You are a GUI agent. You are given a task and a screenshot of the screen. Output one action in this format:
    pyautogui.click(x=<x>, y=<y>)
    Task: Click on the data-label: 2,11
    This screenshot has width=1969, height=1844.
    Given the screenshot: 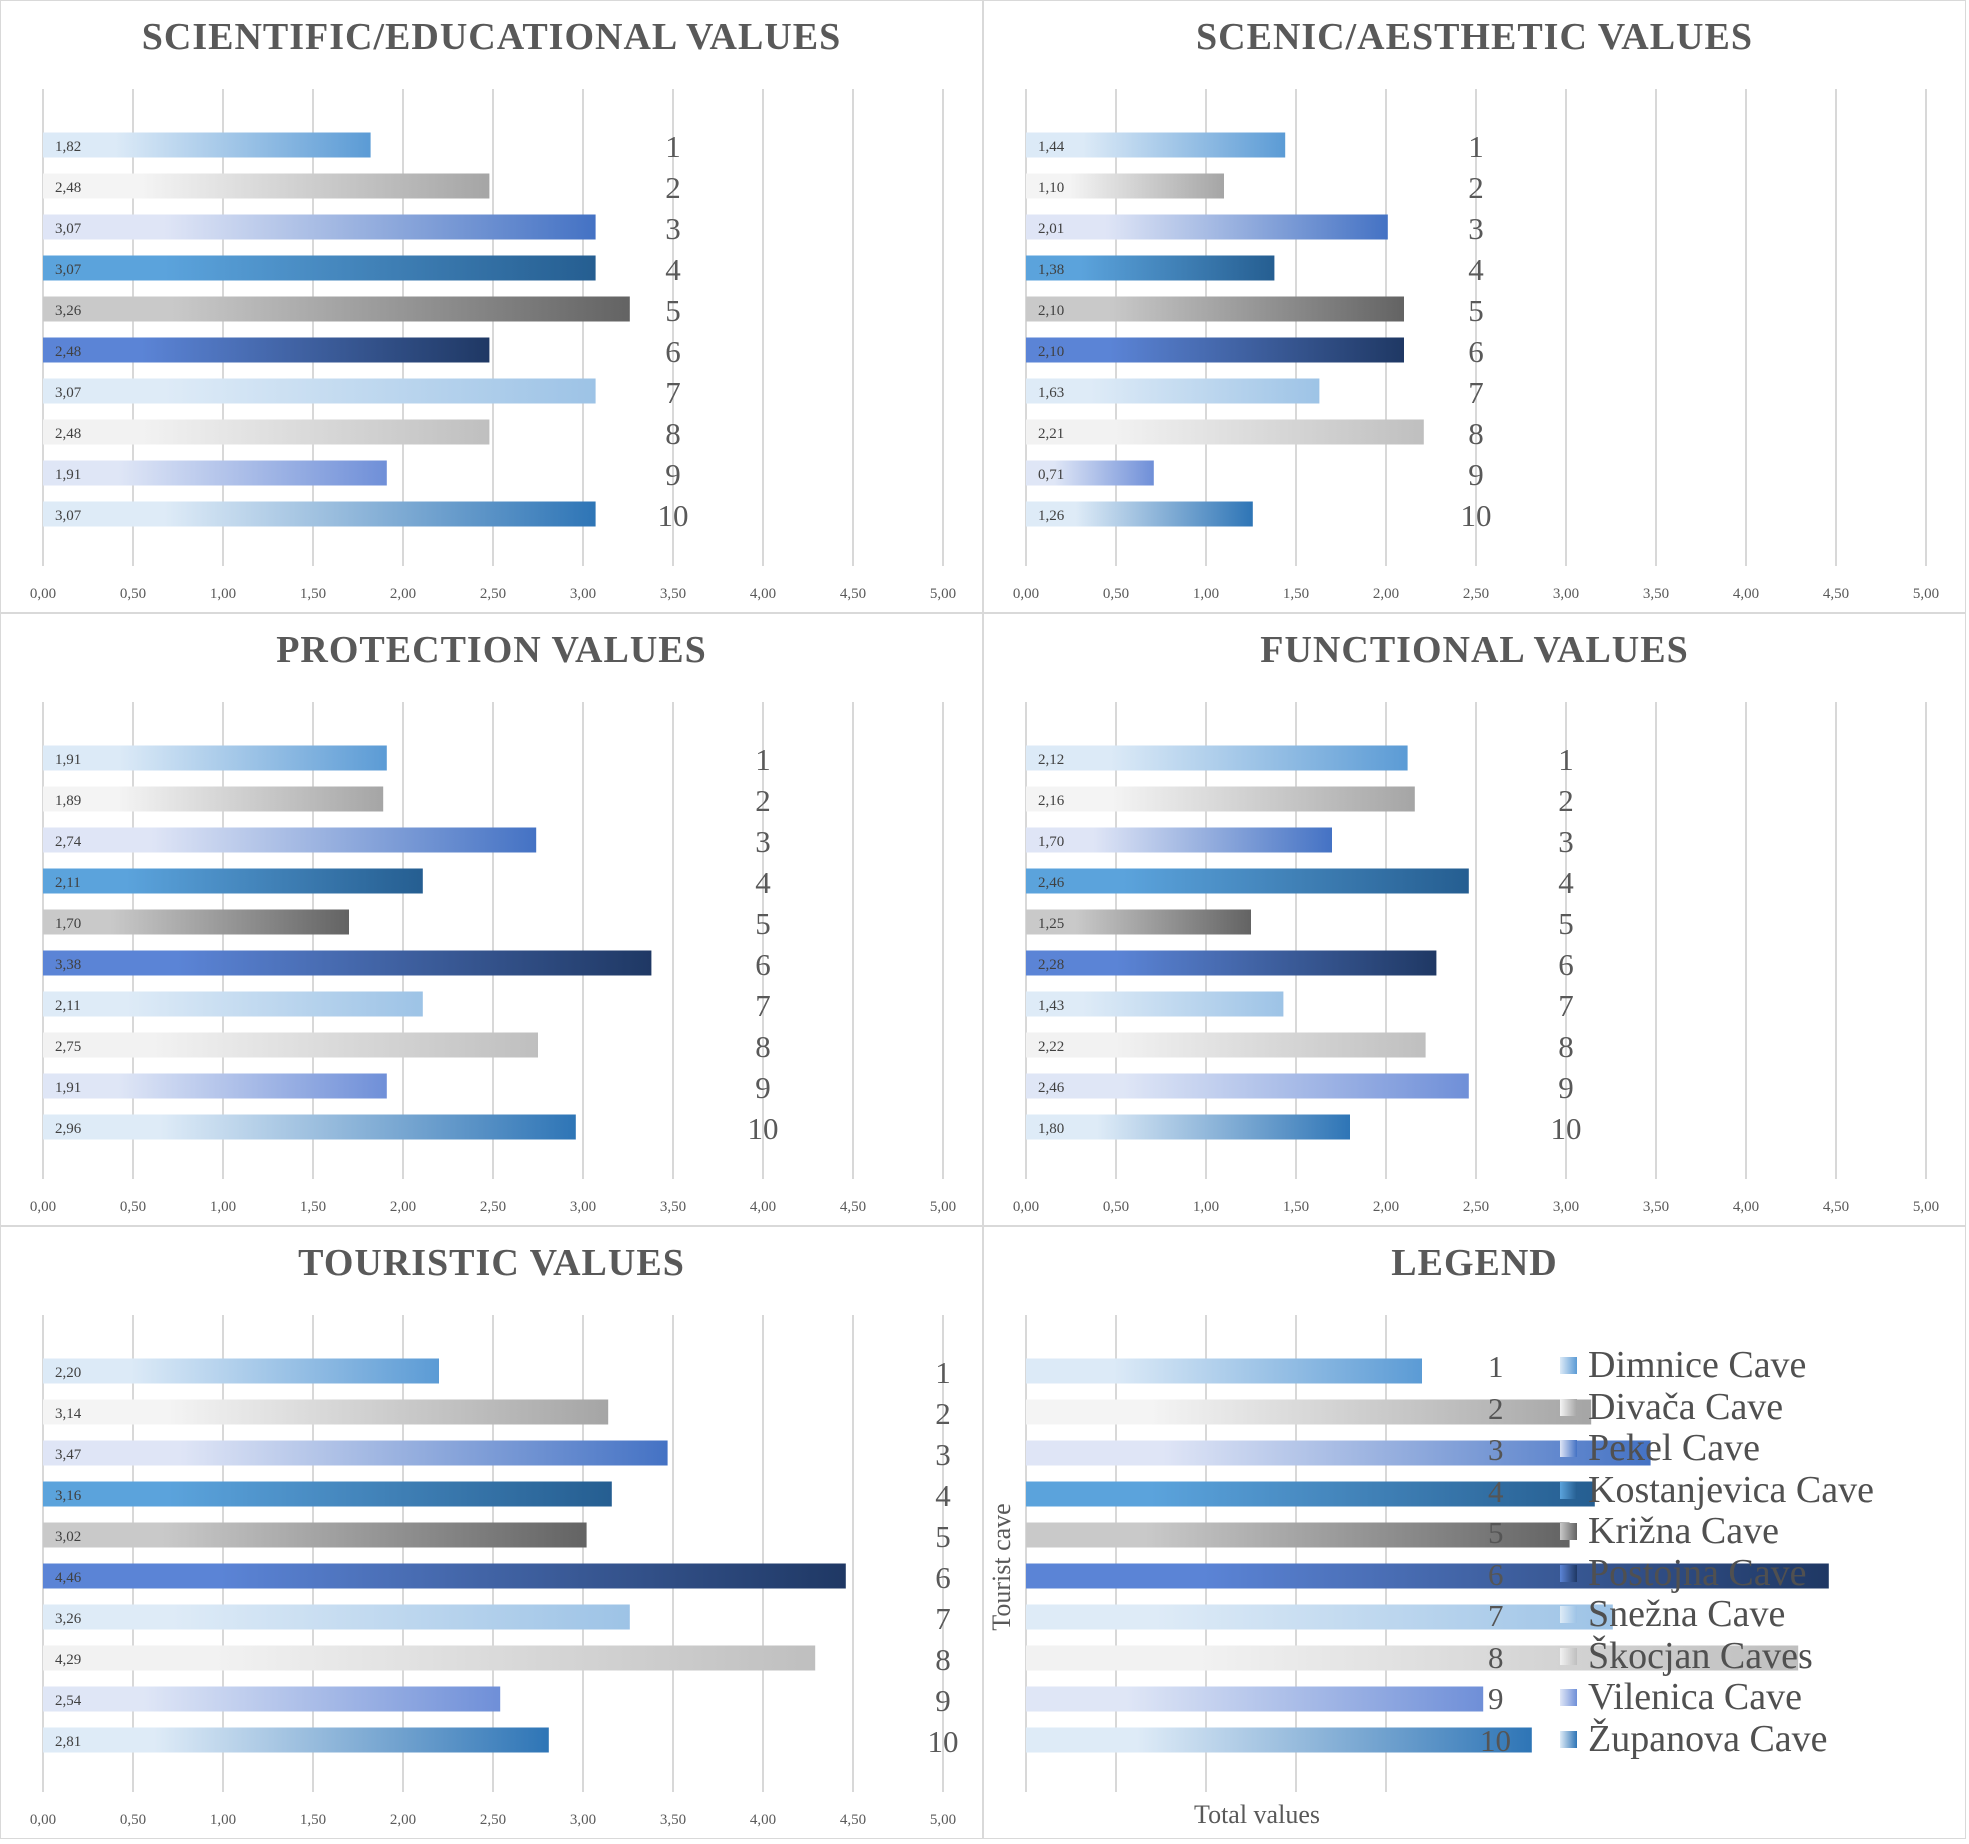 What is the action you would take?
    pyautogui.click(x=68, y=1006)
    